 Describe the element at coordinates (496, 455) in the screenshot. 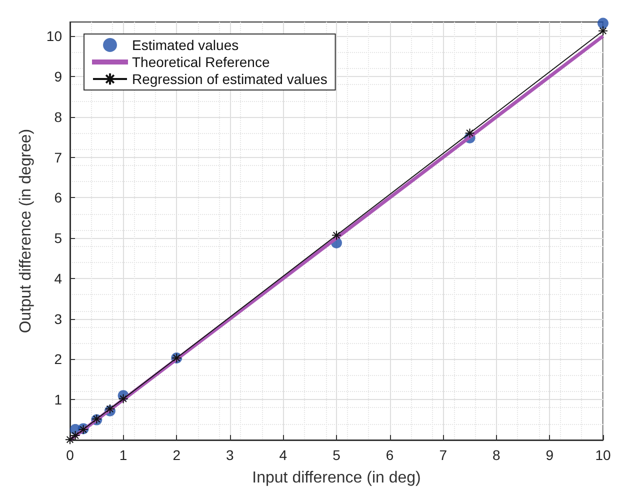

I see `x-tick-label: 8` at that location.